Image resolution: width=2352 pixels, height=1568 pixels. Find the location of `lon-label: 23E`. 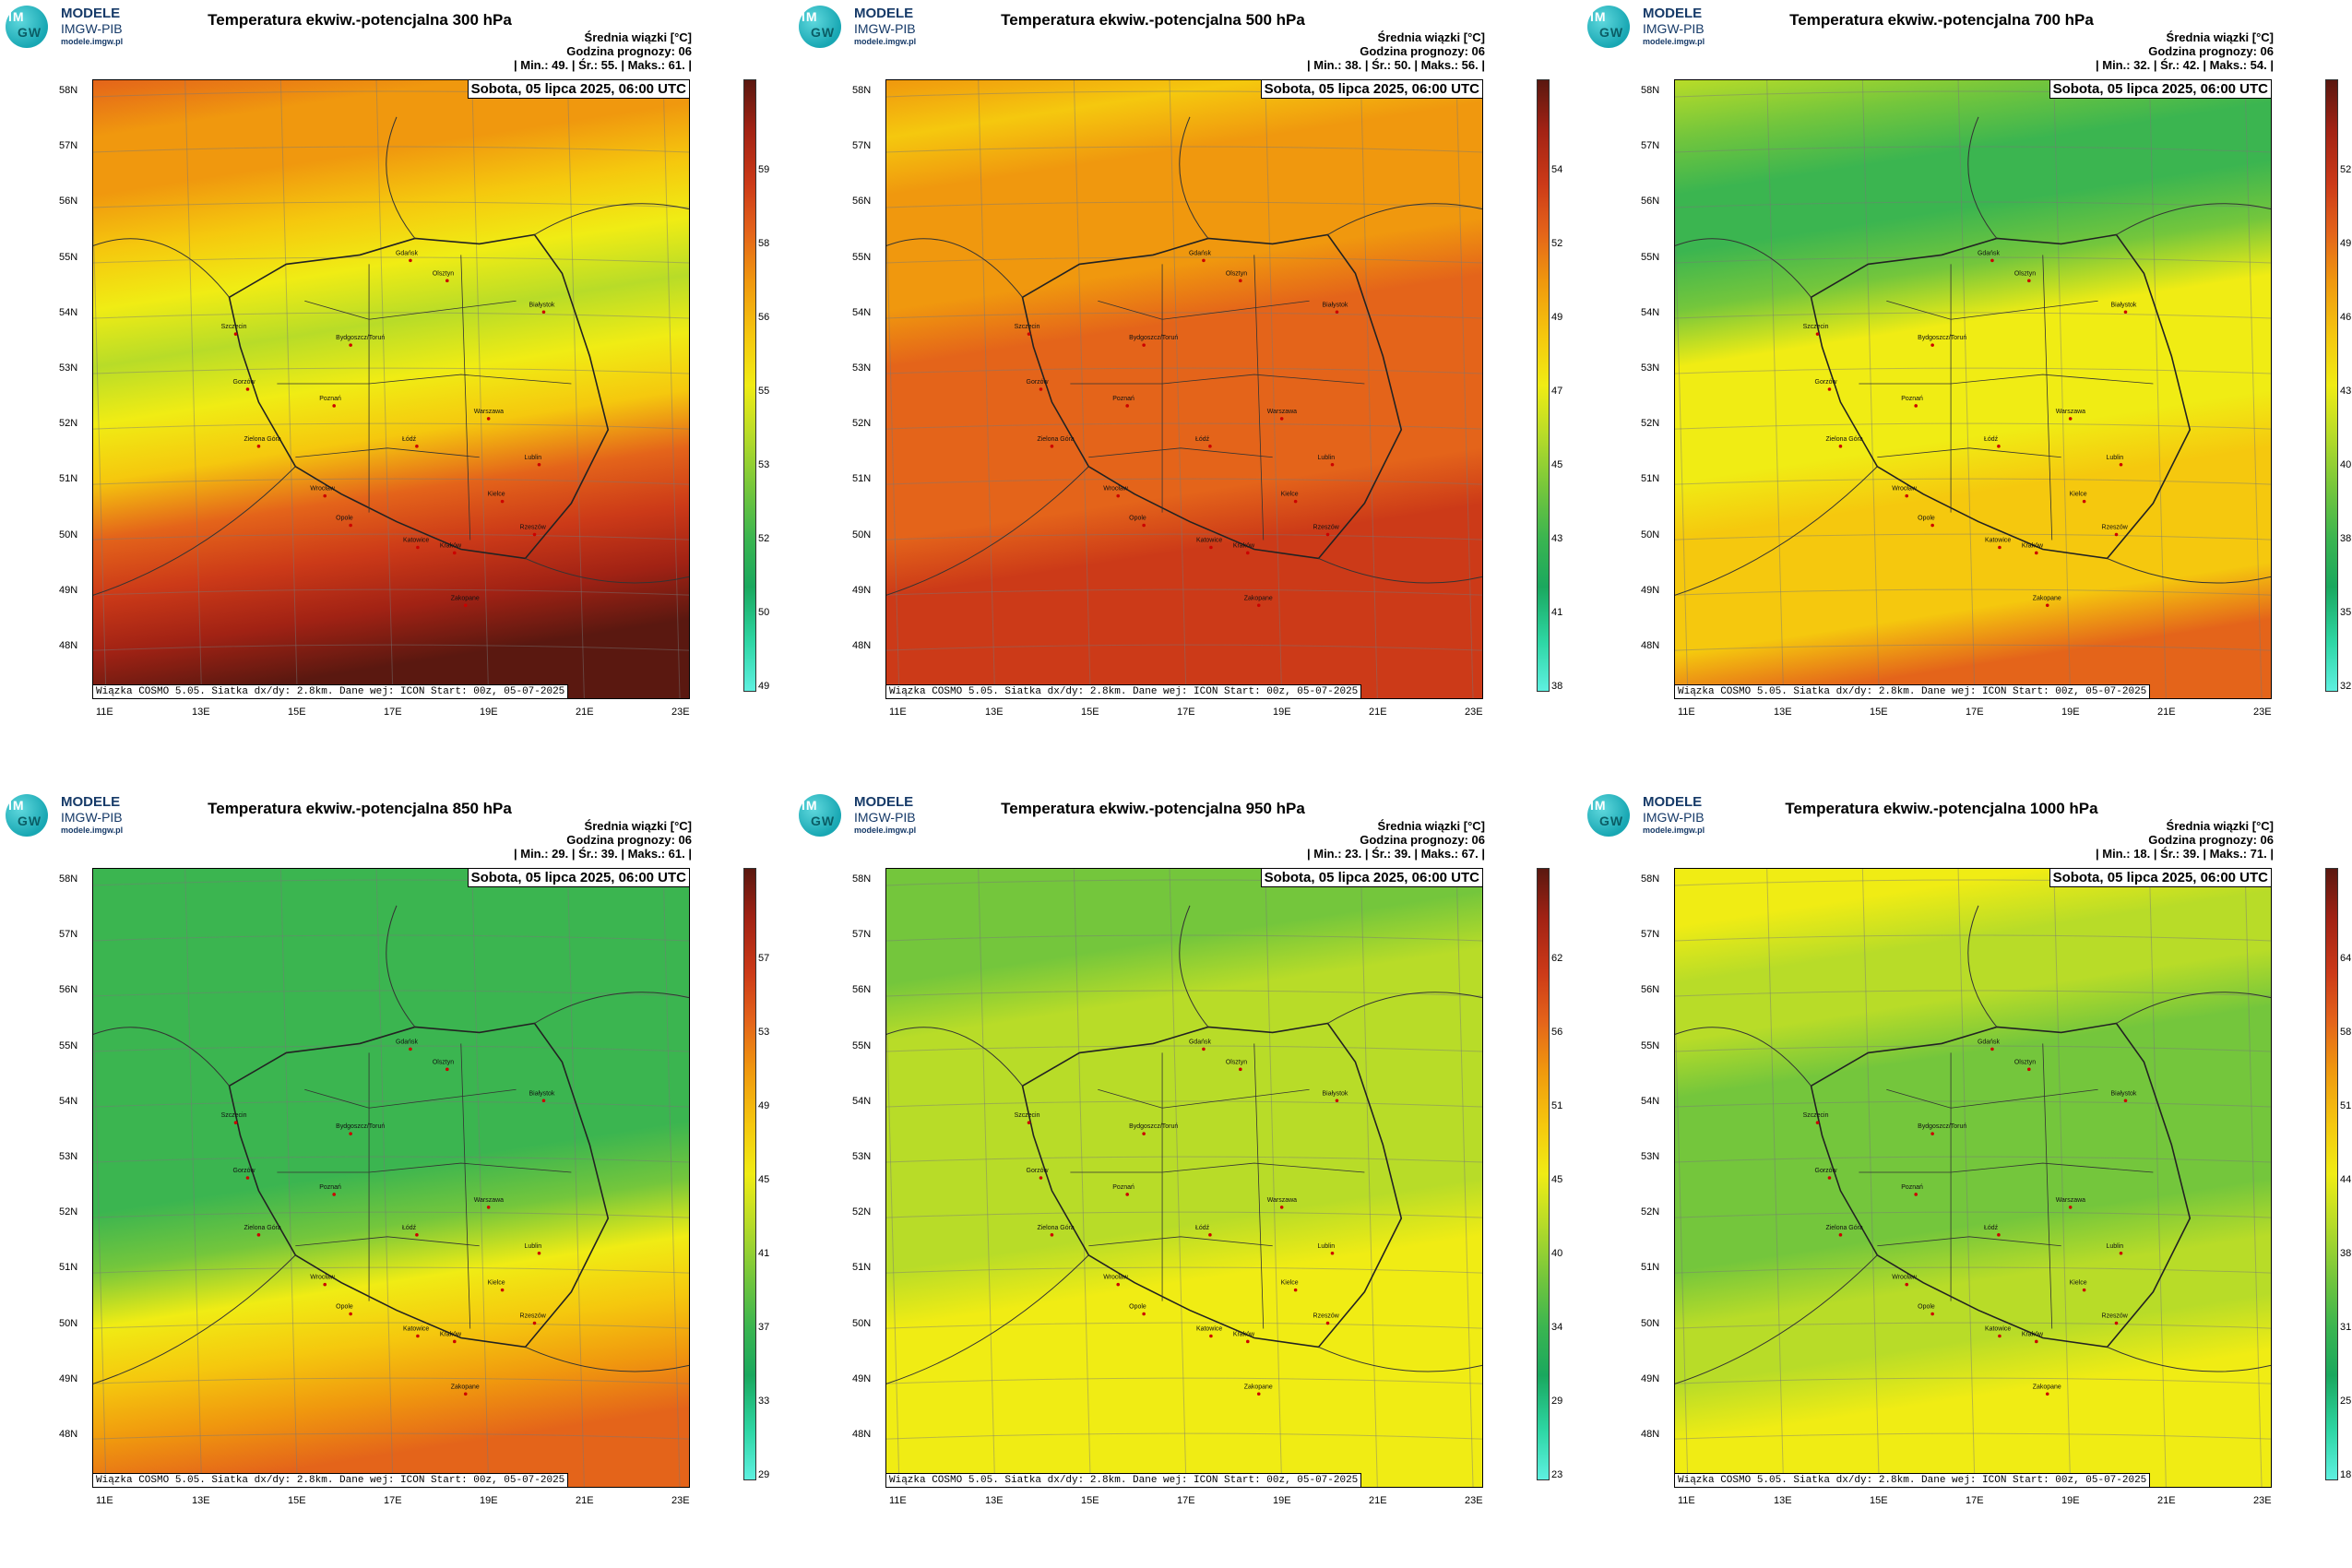

lon-label: 23E is located at coordinates (1474, 712).